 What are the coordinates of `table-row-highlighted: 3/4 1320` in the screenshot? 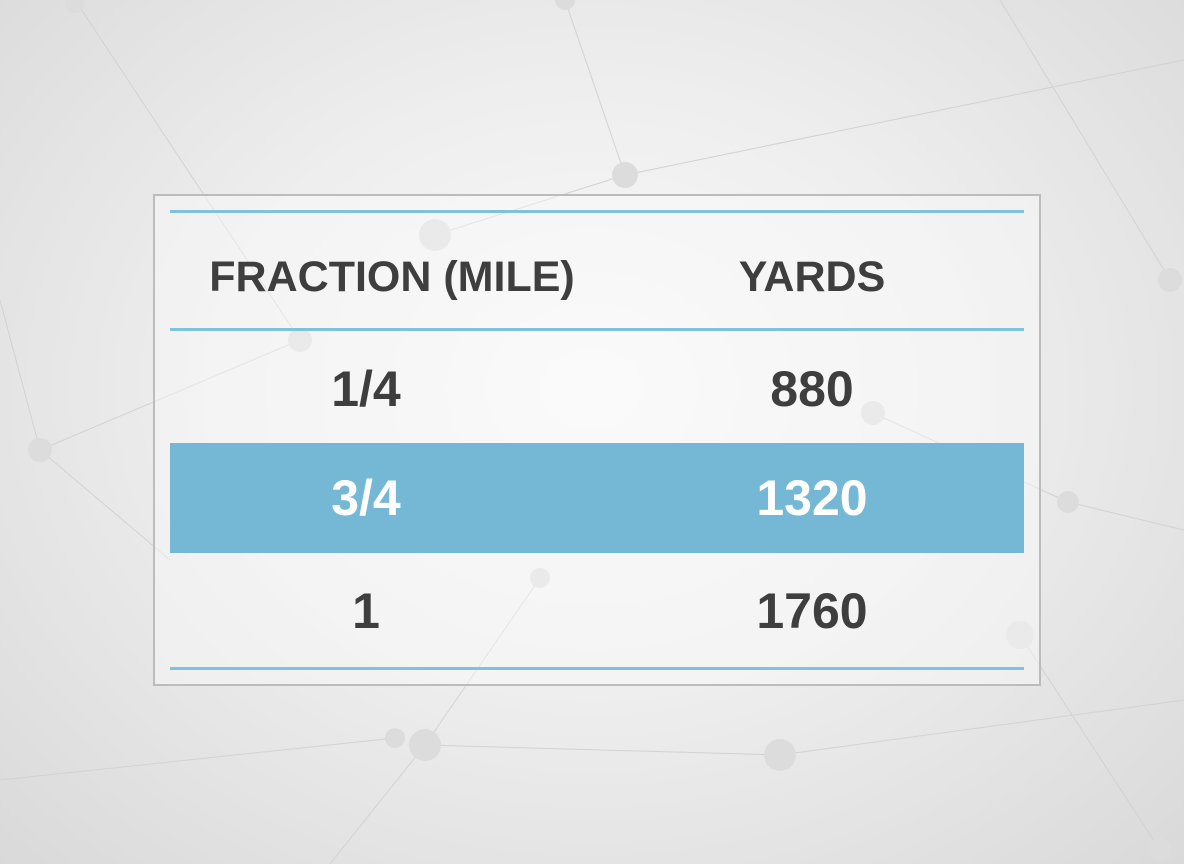 It's located at (597, 498).